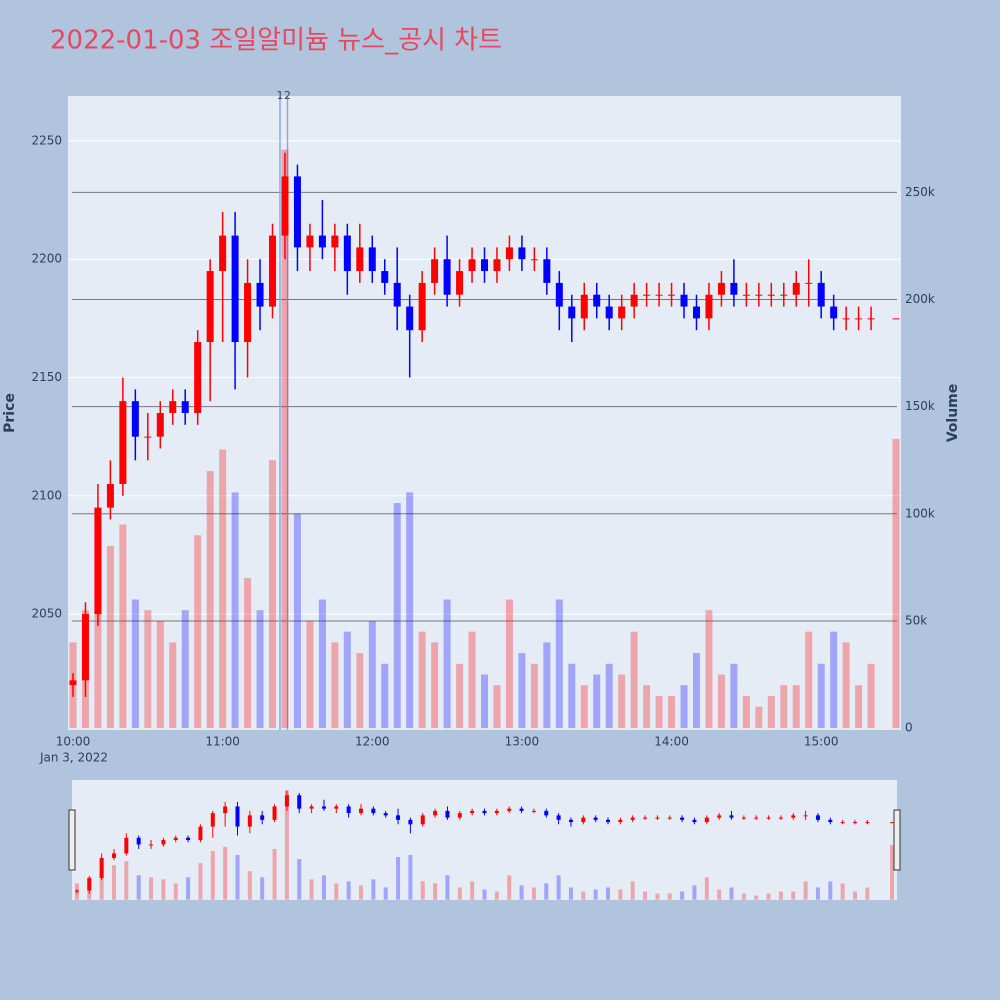 The image size is (1000, 1000). Describe the element at coordinates (484, 840) in the screenshot. I see `range-slider` at that location.